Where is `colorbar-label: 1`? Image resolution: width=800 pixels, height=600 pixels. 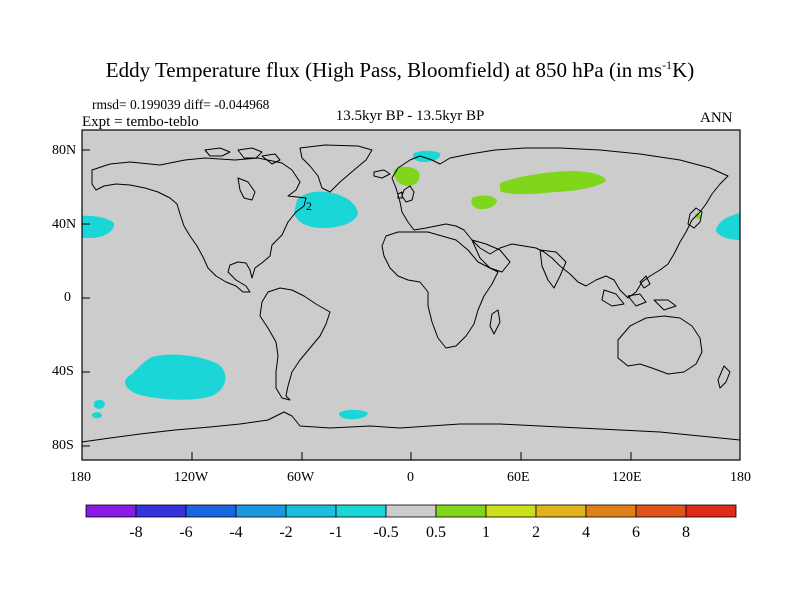 colorbar-label: 1 is located at coordinates (486, 532).